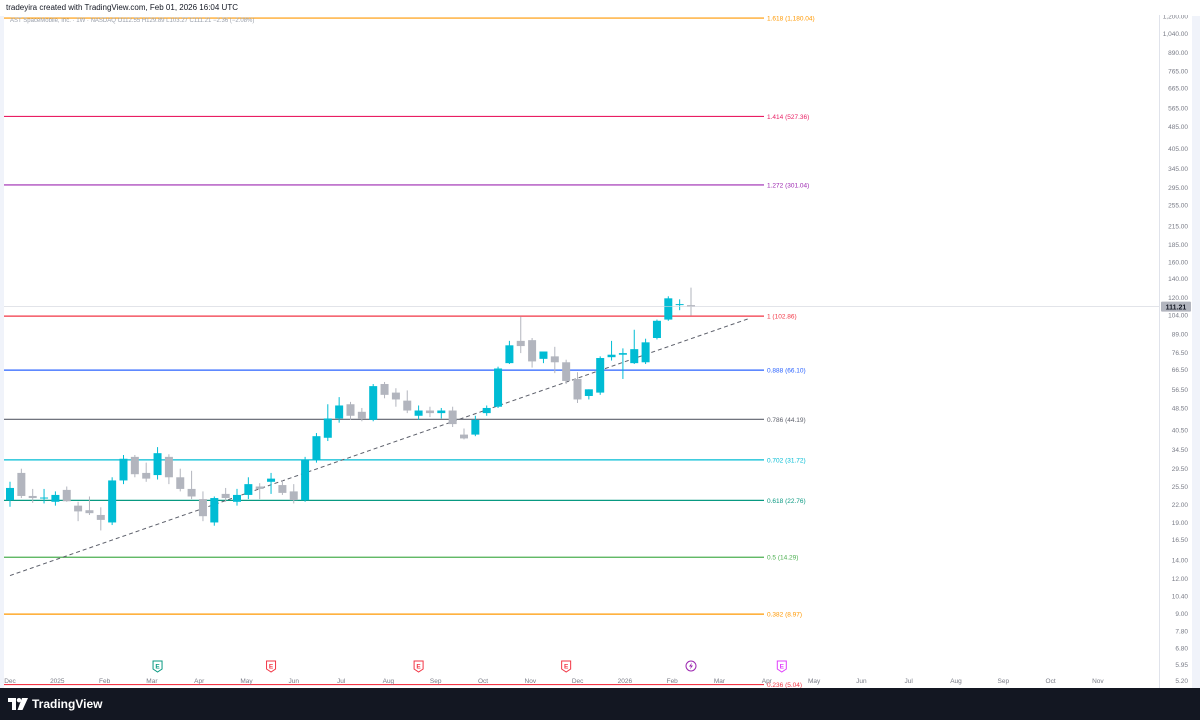 The width and height of the screenshot is (1200, 720). I want to click on time-tick-label: May, so click(246, 681).